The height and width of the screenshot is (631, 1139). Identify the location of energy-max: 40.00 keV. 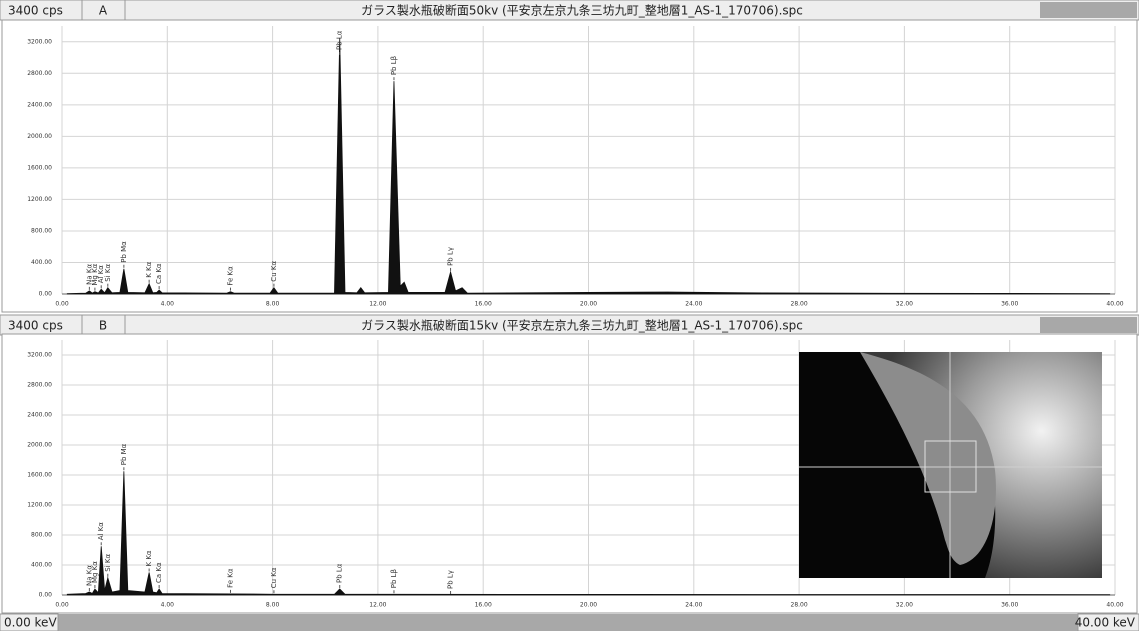
(1105, 623).